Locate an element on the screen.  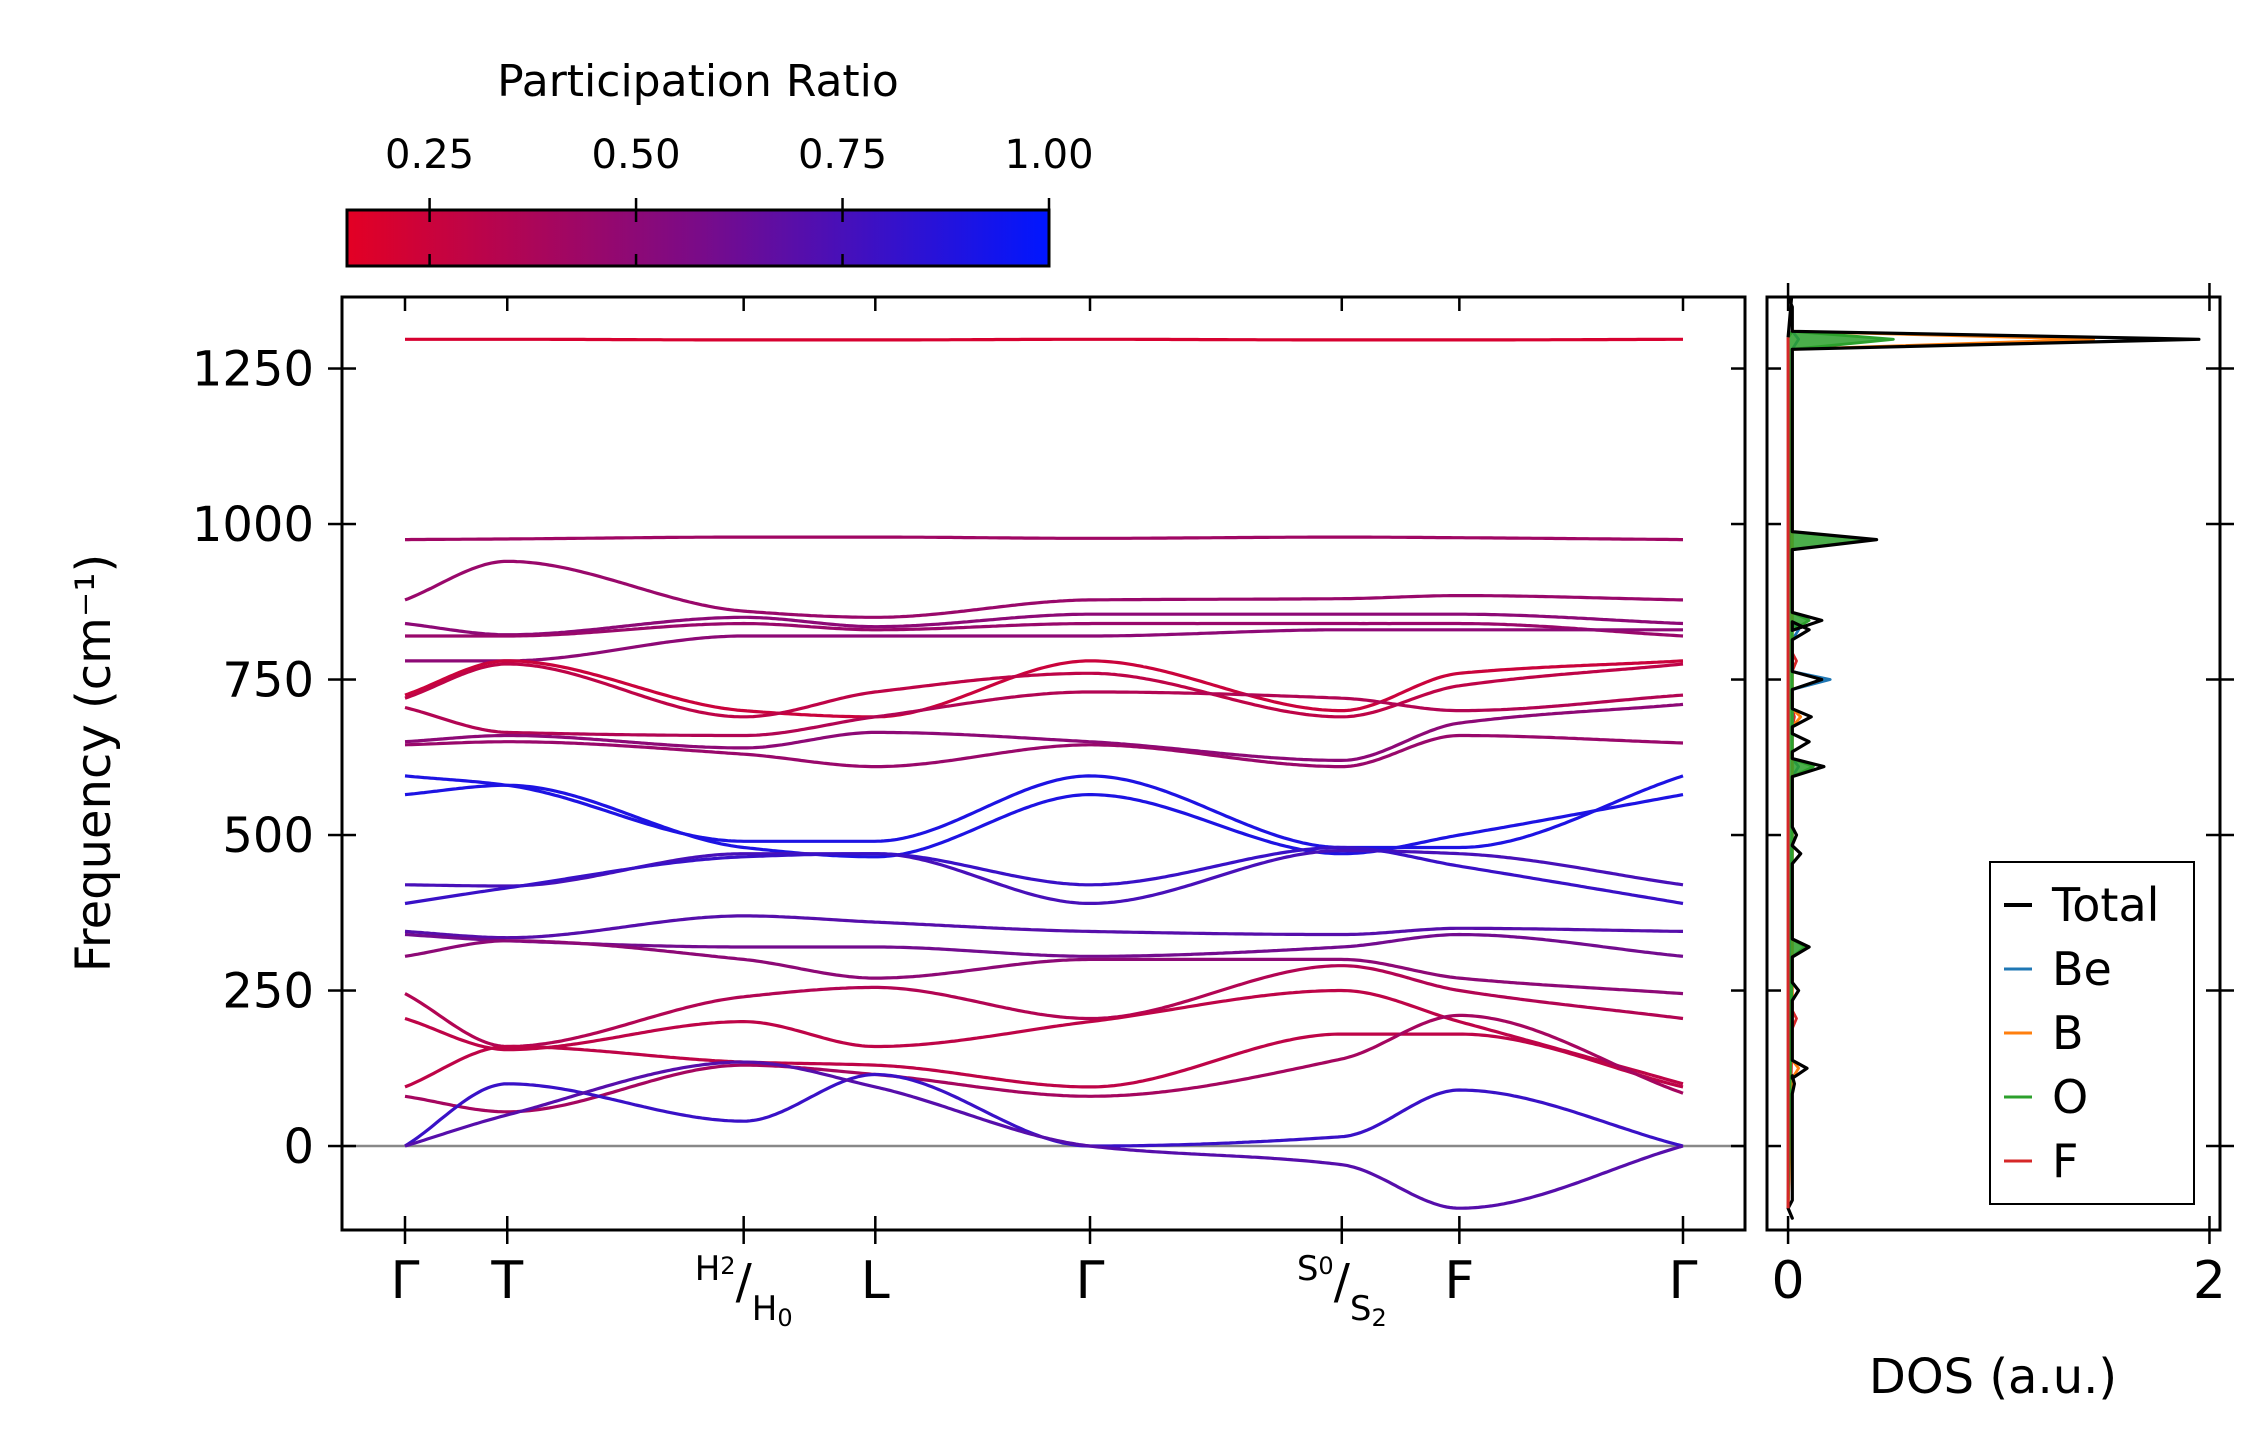
dos-x-tick-label: 2 is located at coordinates (2209, 1281).